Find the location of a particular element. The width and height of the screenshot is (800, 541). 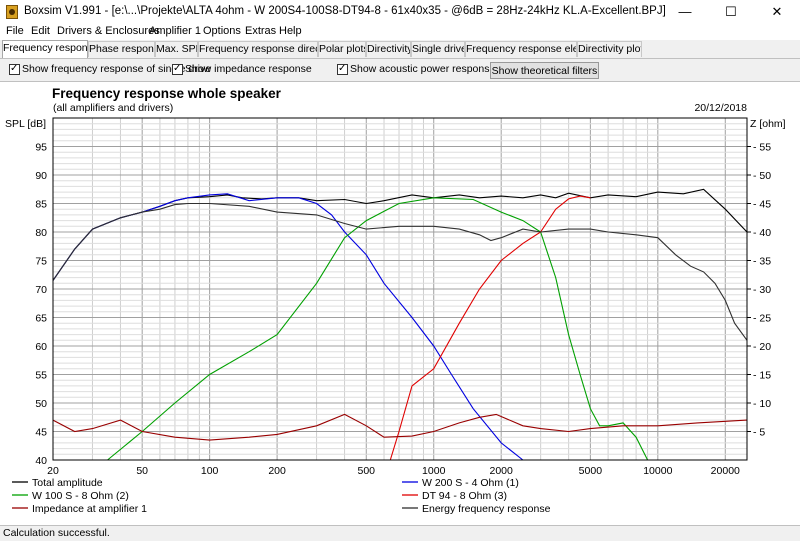

y-tick-label: 55 is located at coordinates (41, 376).